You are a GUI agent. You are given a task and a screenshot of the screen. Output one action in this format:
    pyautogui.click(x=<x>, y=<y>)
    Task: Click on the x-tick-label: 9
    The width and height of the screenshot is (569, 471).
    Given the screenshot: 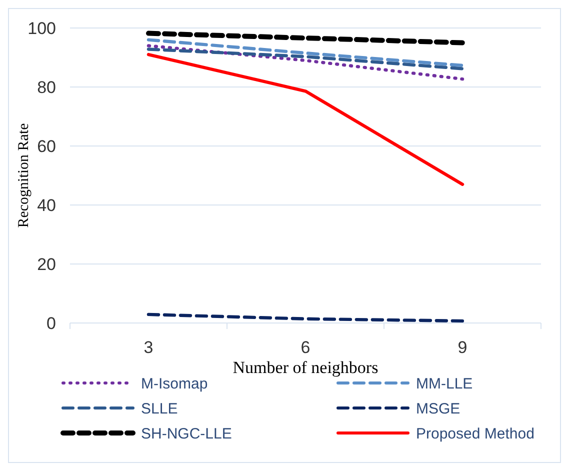 What is the action you would take?
    pyautogui.click(x=463, y=347)
    